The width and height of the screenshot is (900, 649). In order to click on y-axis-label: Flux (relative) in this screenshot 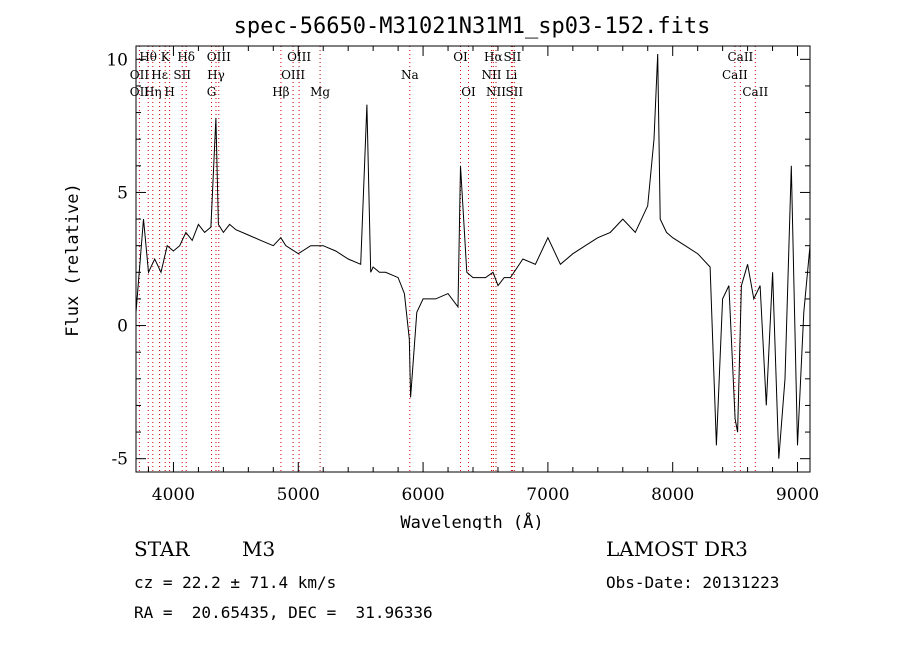, I will do `click(73, 260)`.